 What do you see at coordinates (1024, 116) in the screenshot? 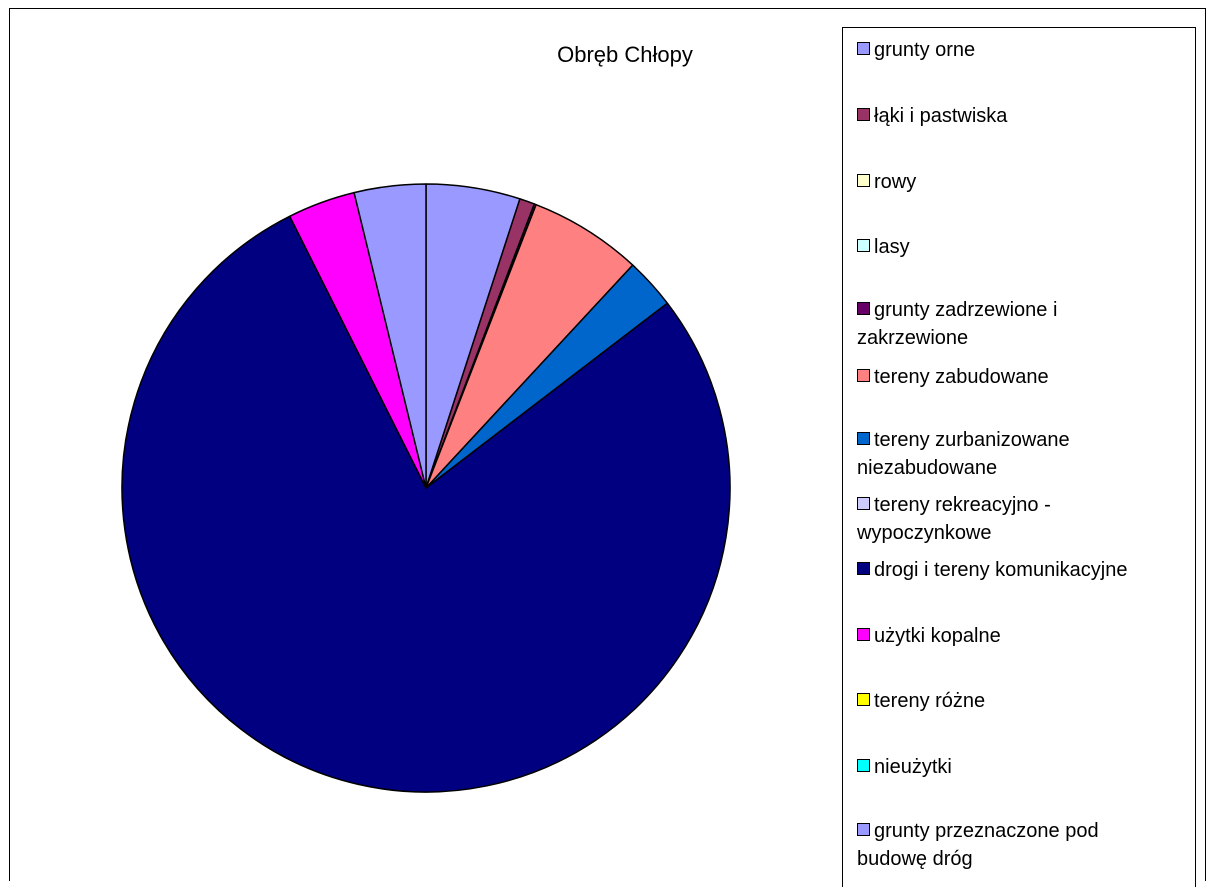
I see `legend-item: łąki i pastwiska` at bounding box center [1024, 116].